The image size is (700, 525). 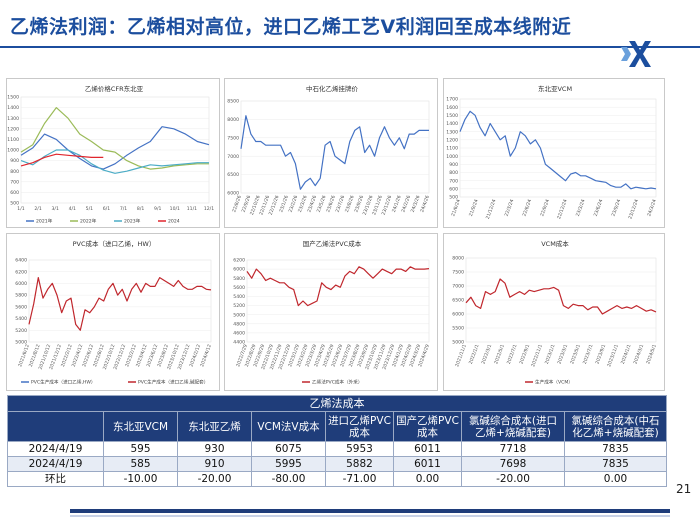 What do you see at coordinates (458, 287) in the screenshot?
I see `y-tick-label: 7000` at bounding box center [458, 287].